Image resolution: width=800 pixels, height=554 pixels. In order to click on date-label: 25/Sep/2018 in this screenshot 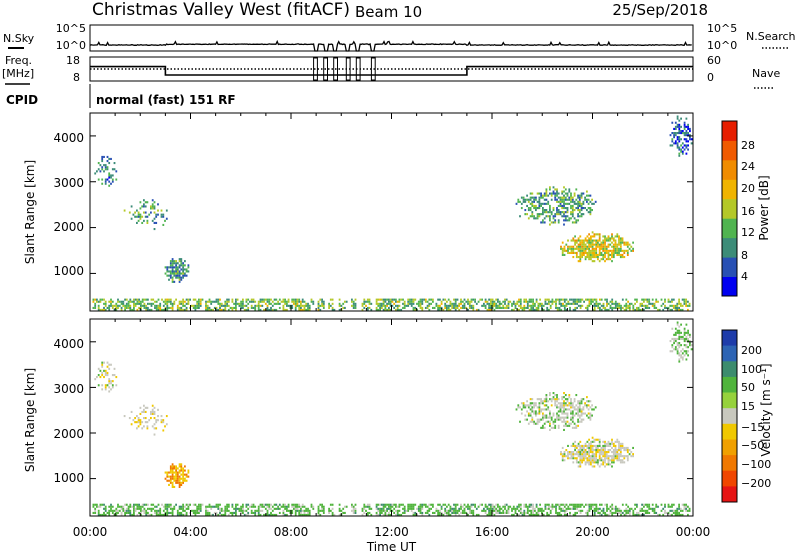, I will do `click(660, 10)`.